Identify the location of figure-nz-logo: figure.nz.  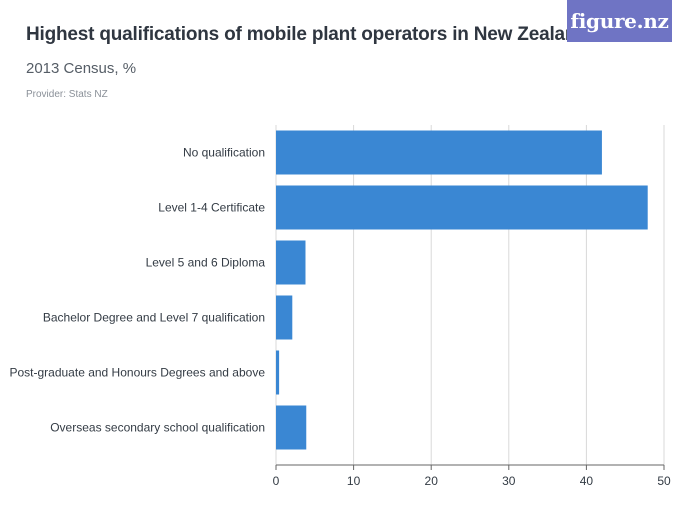
(619, 21).